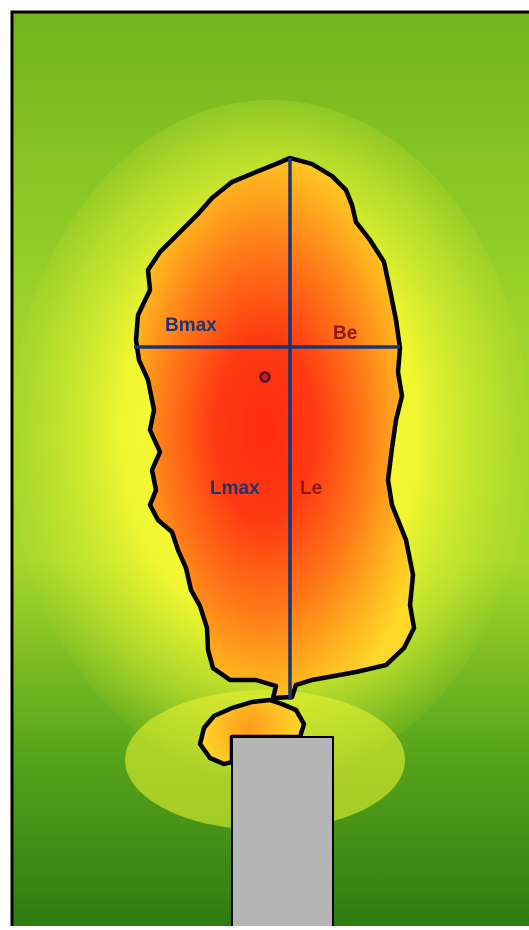 This screenshot has width=529, height=930. I want to click on bmax-label: Bmax, so click(191, 325).